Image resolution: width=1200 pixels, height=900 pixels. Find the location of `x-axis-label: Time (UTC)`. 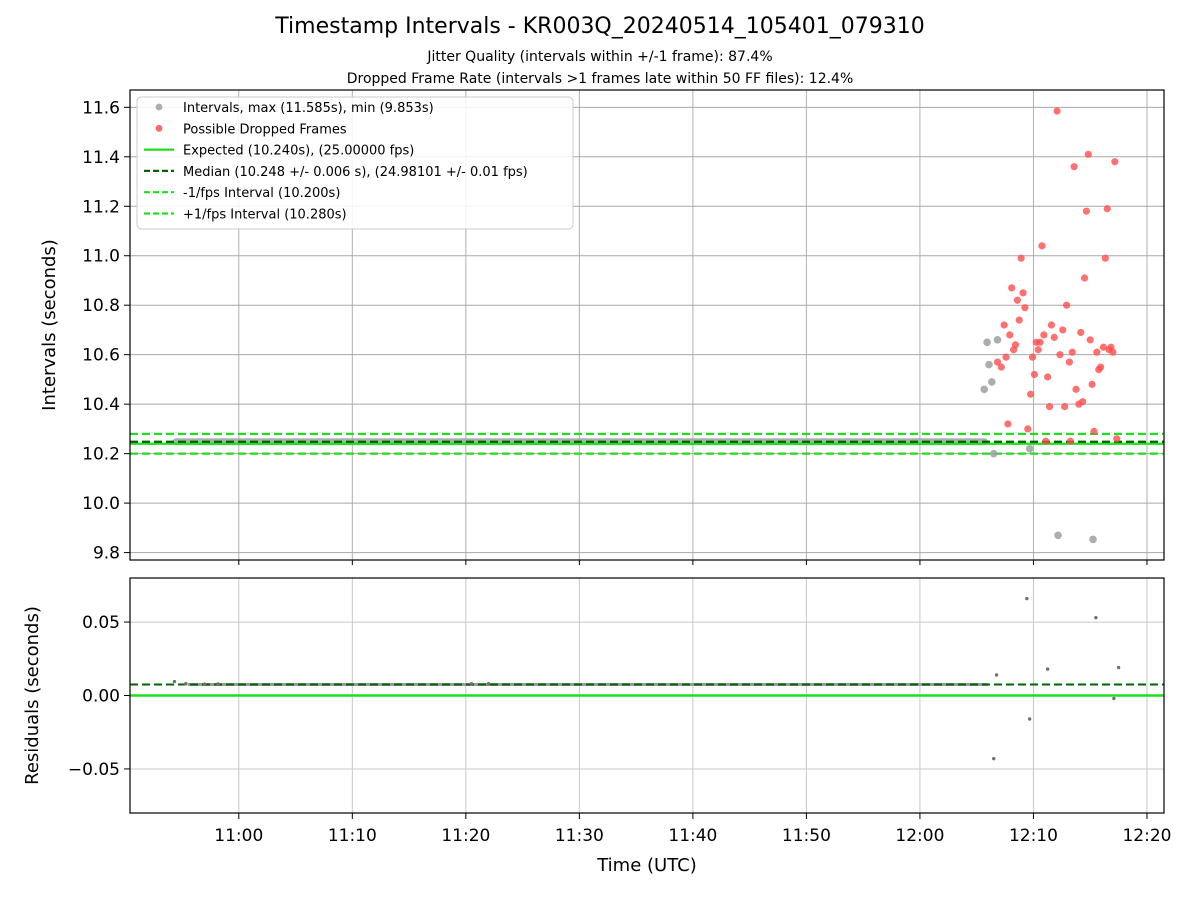

x-axis-label: Time (UTC) is located at coordinates (646, 865).